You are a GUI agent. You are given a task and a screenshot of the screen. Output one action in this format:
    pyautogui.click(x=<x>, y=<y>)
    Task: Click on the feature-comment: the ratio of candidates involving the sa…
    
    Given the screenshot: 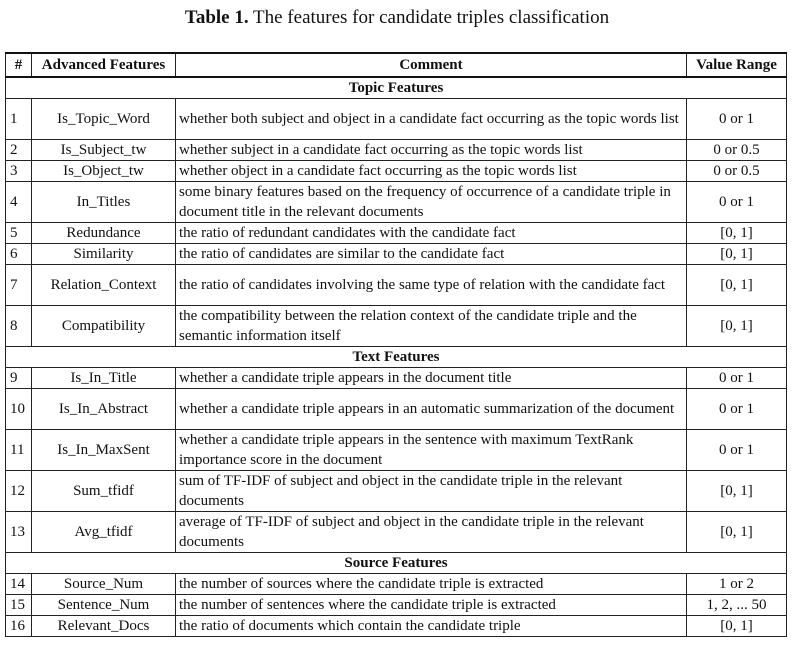 What is the action you would take?
    pyautogui.click(x=431, y=285)
    